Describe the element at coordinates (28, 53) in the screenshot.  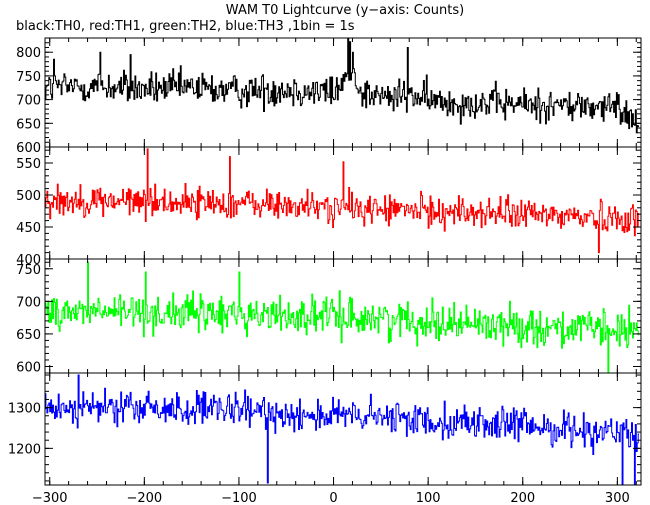
I see `y-tick-label: 800` at that location.